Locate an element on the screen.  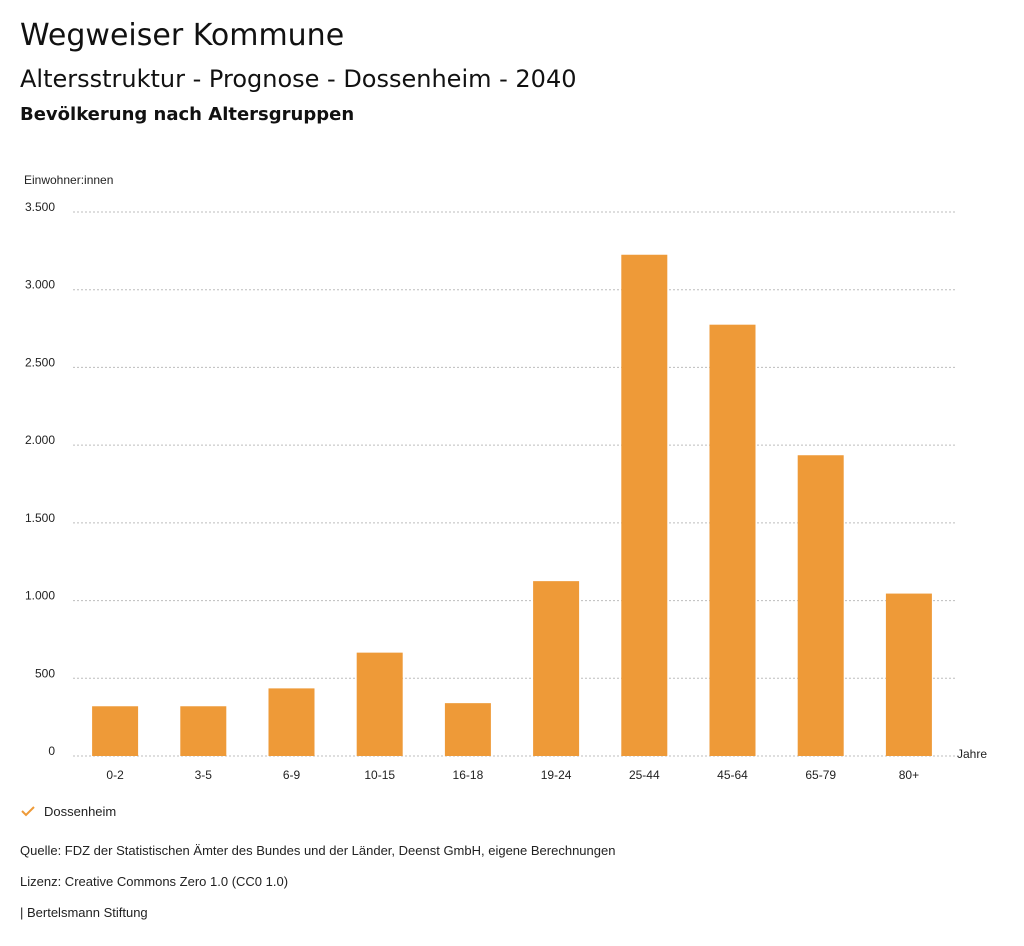
x-tick-label: 80+ is located at coordinates (909, 775).